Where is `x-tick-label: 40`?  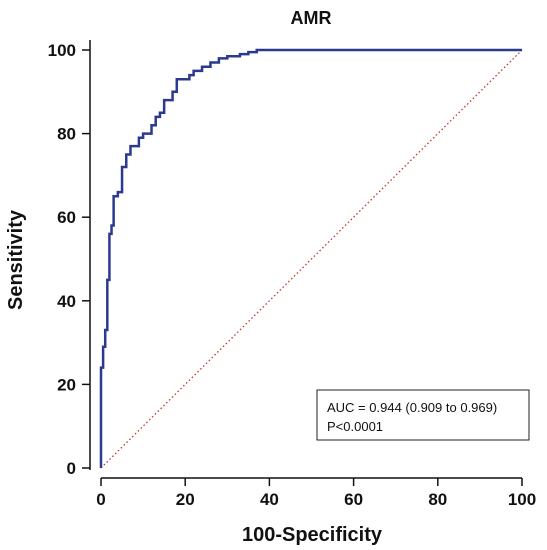 x-tick-label: 40 is located at coordinates (269, 499).